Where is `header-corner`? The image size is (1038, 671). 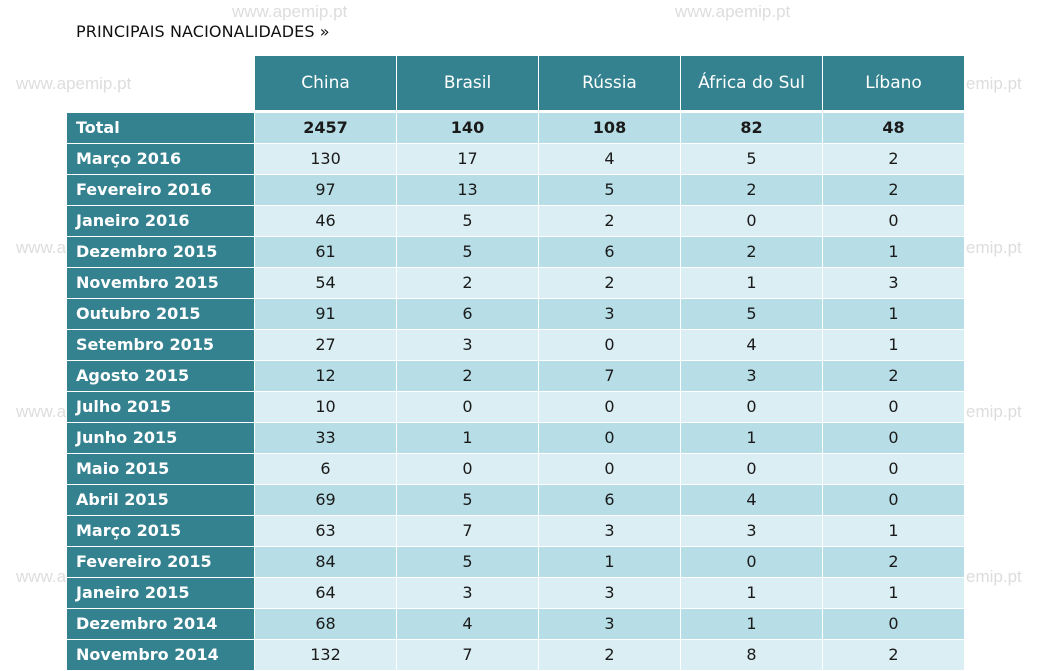
header-corner is located at coordinates (161, 83).